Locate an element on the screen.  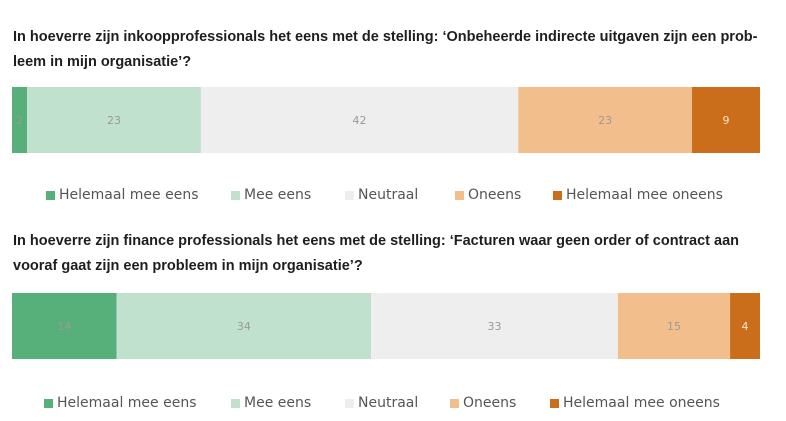
chart-1-label-oneens: 23 is located at coordinates (605, 120).